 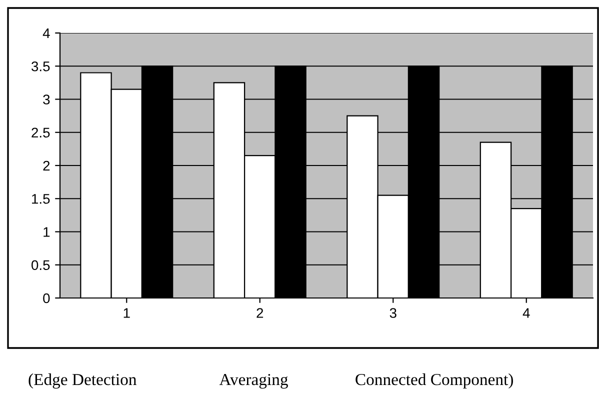 What do you see at coordinates (41, 265) in the screenshot?
I see `y-tick-label: 0.5` at bounding box center [41, 265].